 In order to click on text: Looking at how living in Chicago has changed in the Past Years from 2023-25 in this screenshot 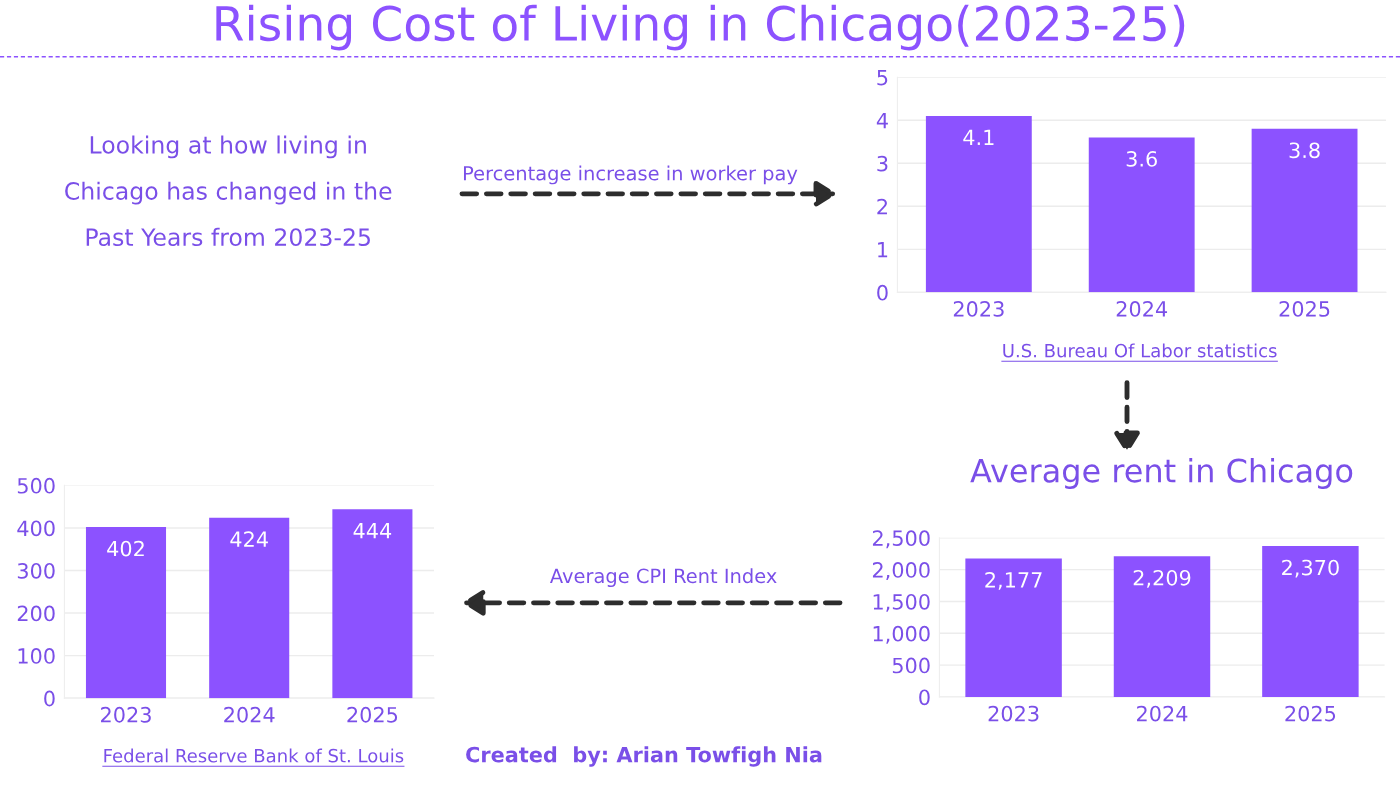, I will do `click(228, 191)`.